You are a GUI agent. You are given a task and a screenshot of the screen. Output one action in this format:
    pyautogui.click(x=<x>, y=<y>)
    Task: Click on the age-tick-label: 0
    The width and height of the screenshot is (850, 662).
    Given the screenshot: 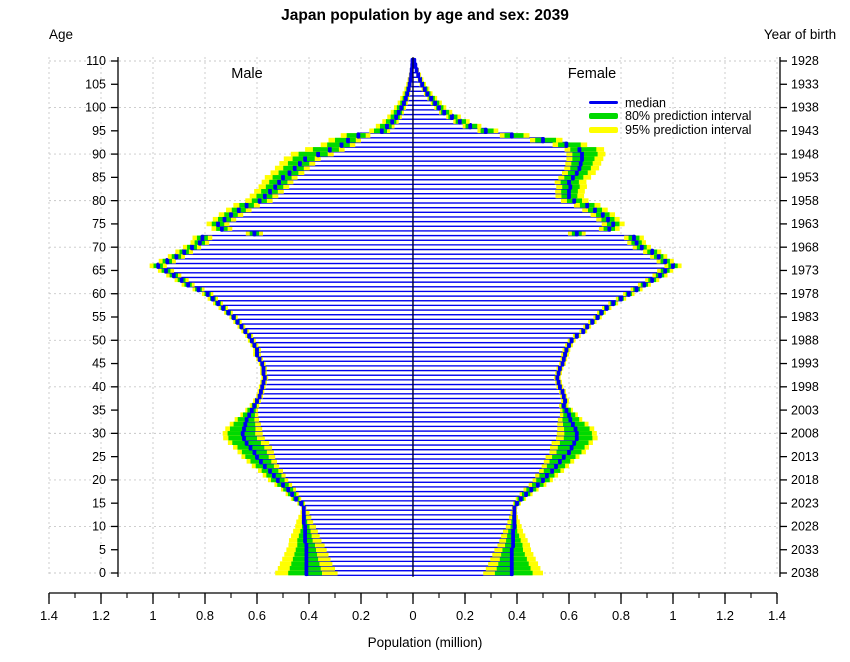 What is the action you would take?
    pyautogui.click(x=102, y=573)
    